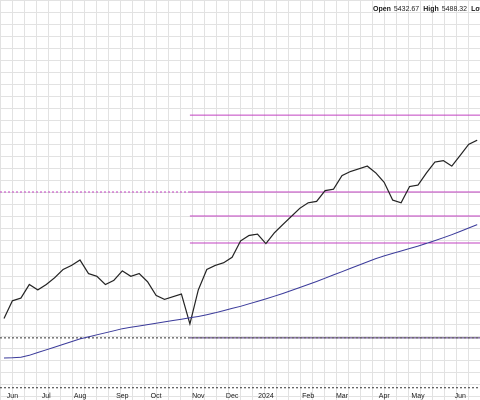 The width and height of the screenshot is (480, 400). Describe the element at coordinates (385, 396) in the screenshot. I see `x-tick-label: Apr` at that location.